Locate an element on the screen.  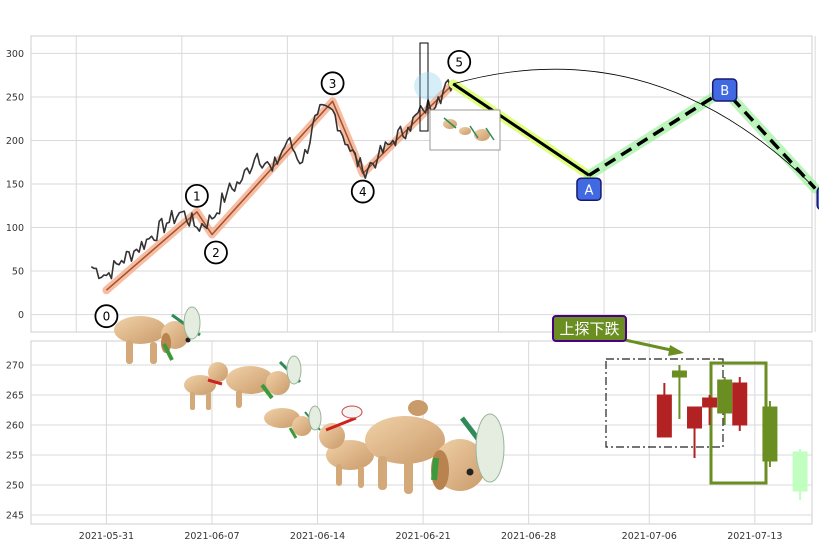
correction-point-label: A is located at coordinates (589, 190).